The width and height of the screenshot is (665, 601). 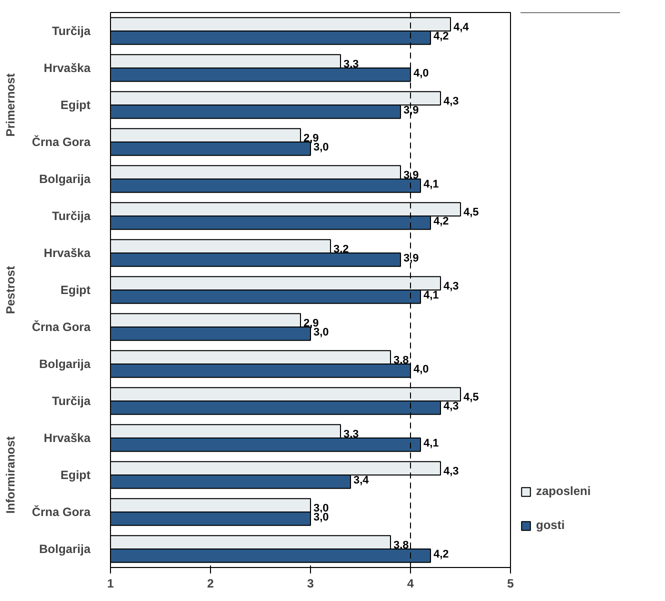 I want to click on data-label: 3,4, so click(x=362, y=480).